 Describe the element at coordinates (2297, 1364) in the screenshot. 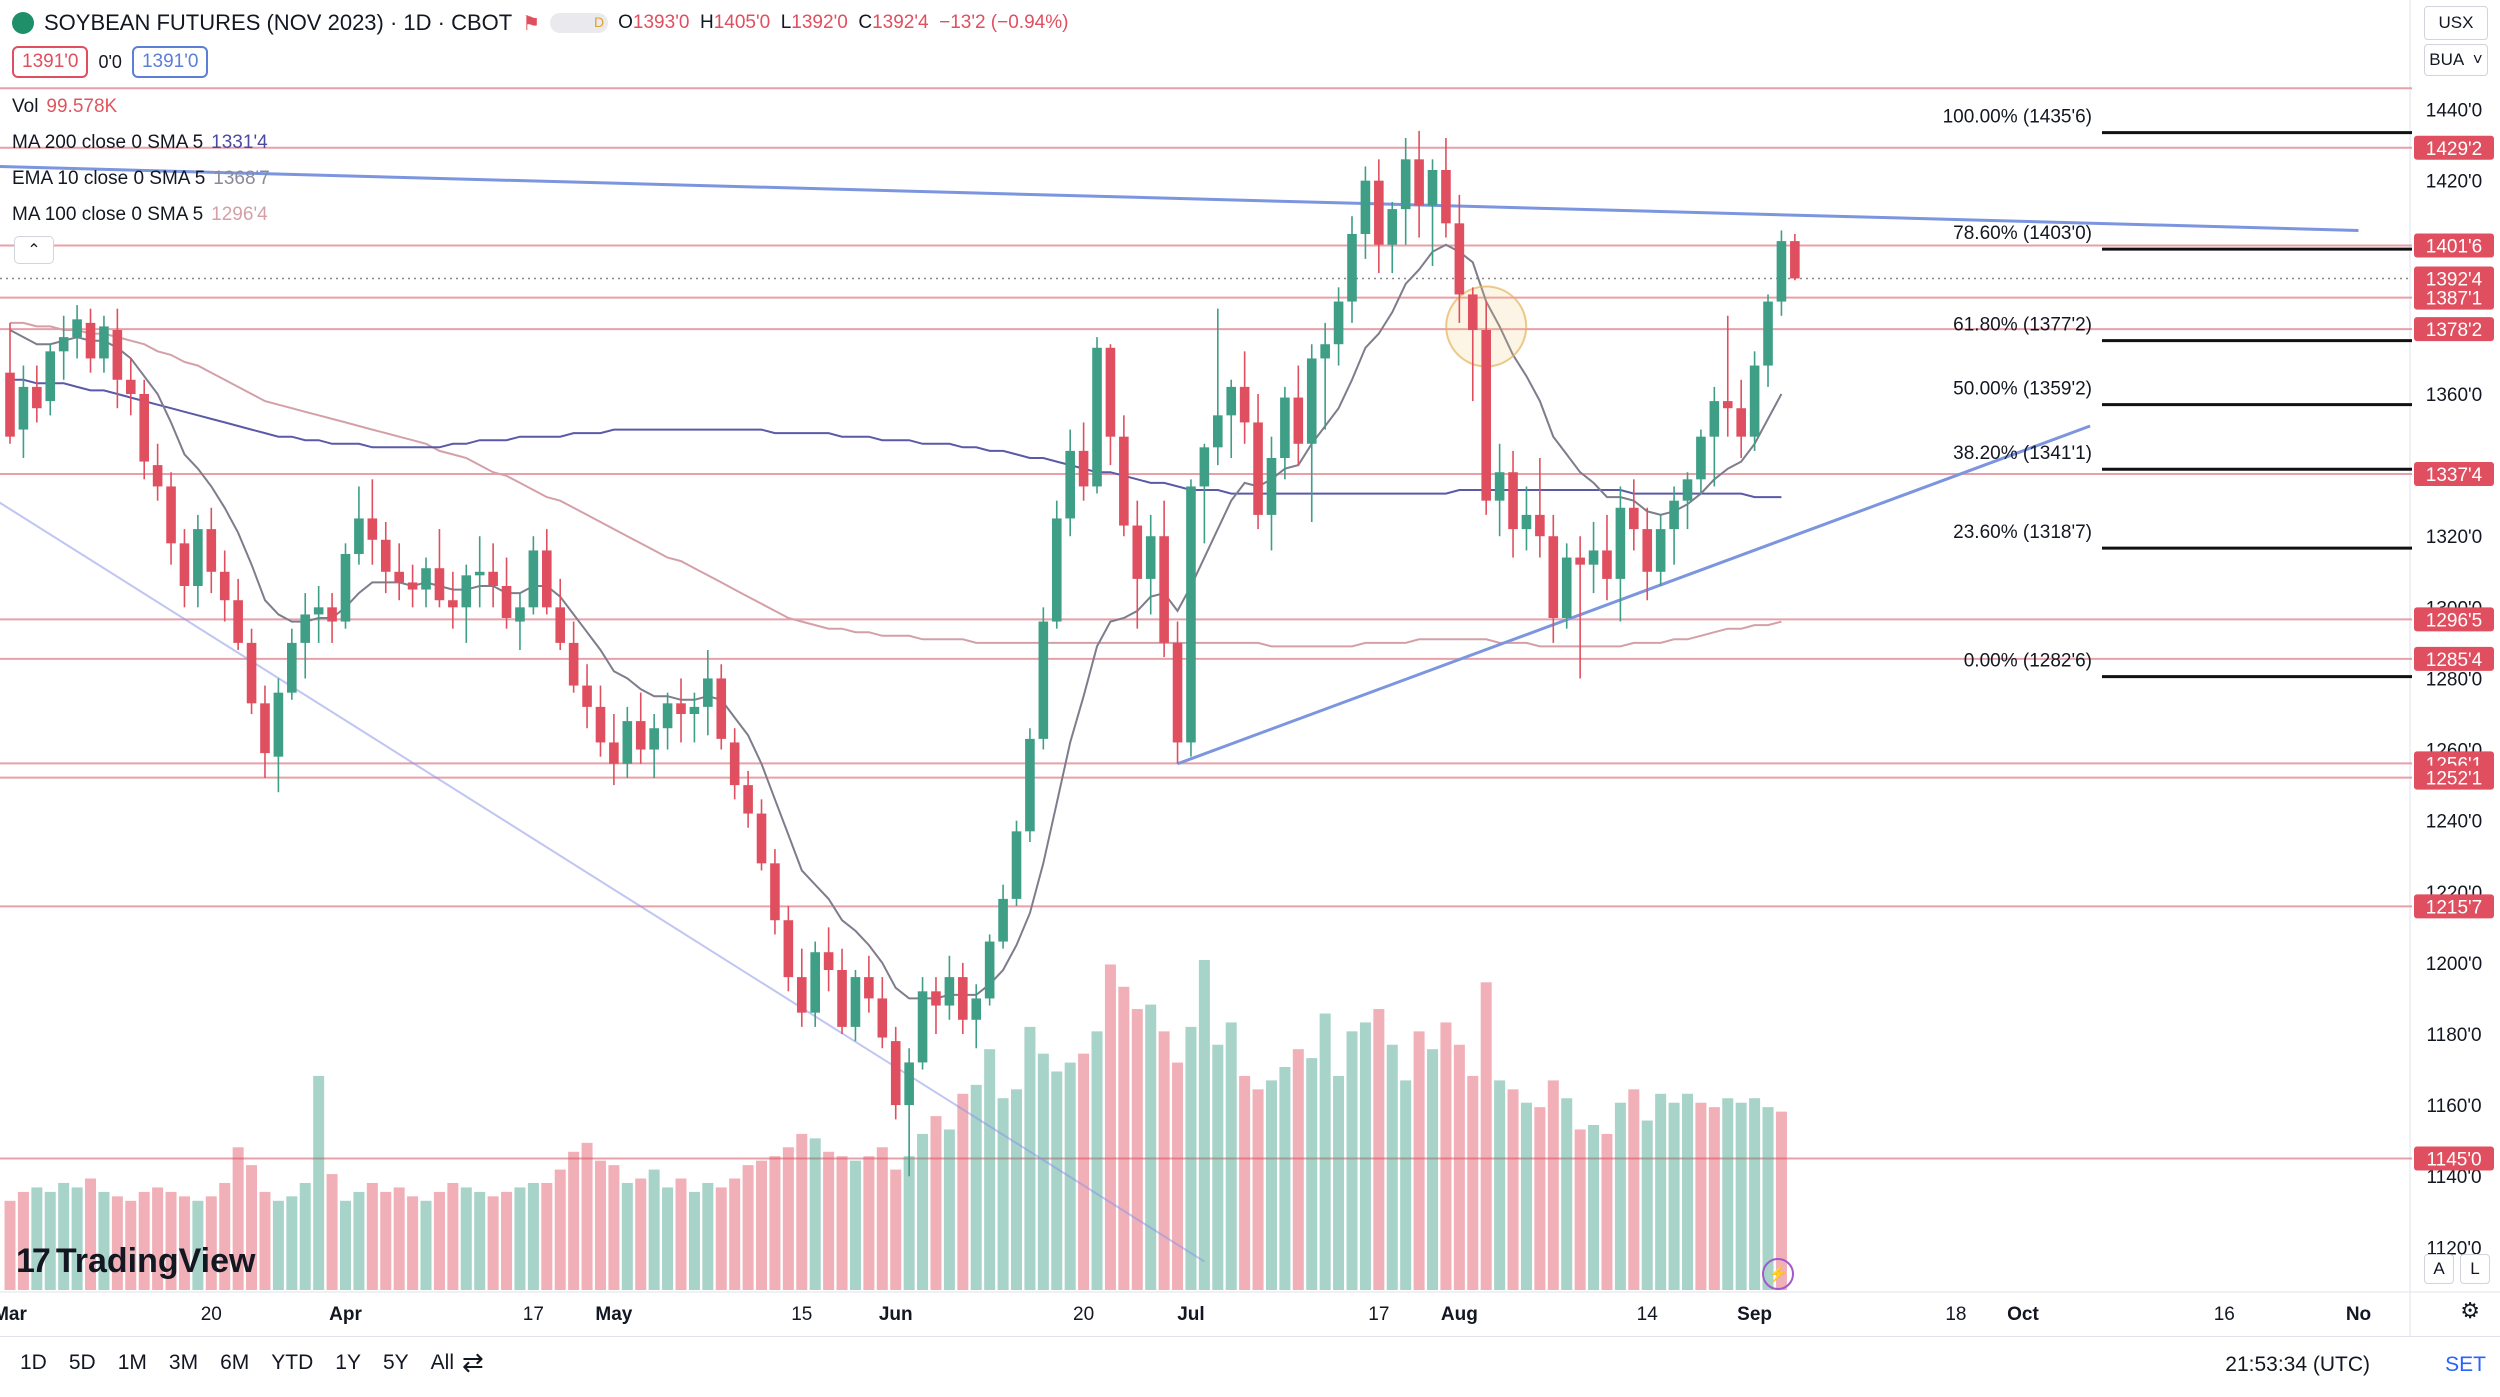

I see `clock: 21:53:34 (UTC)` at that location.